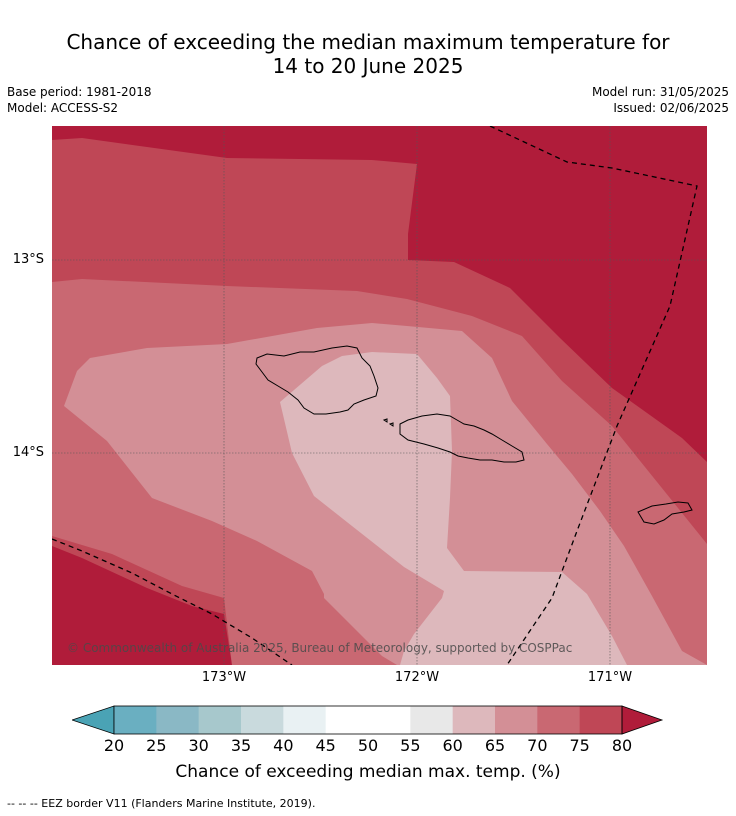  I want to click on zone-80-bottom, so click(142, 605).